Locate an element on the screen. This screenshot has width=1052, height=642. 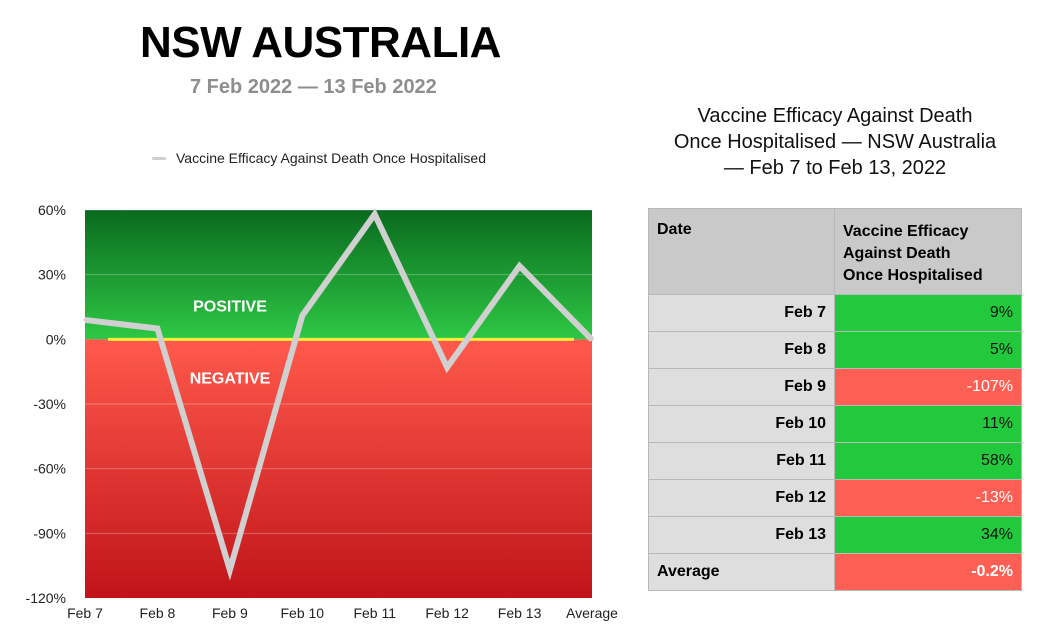
x-tick-label: Feb 13 is located at coordinates (520, 613).